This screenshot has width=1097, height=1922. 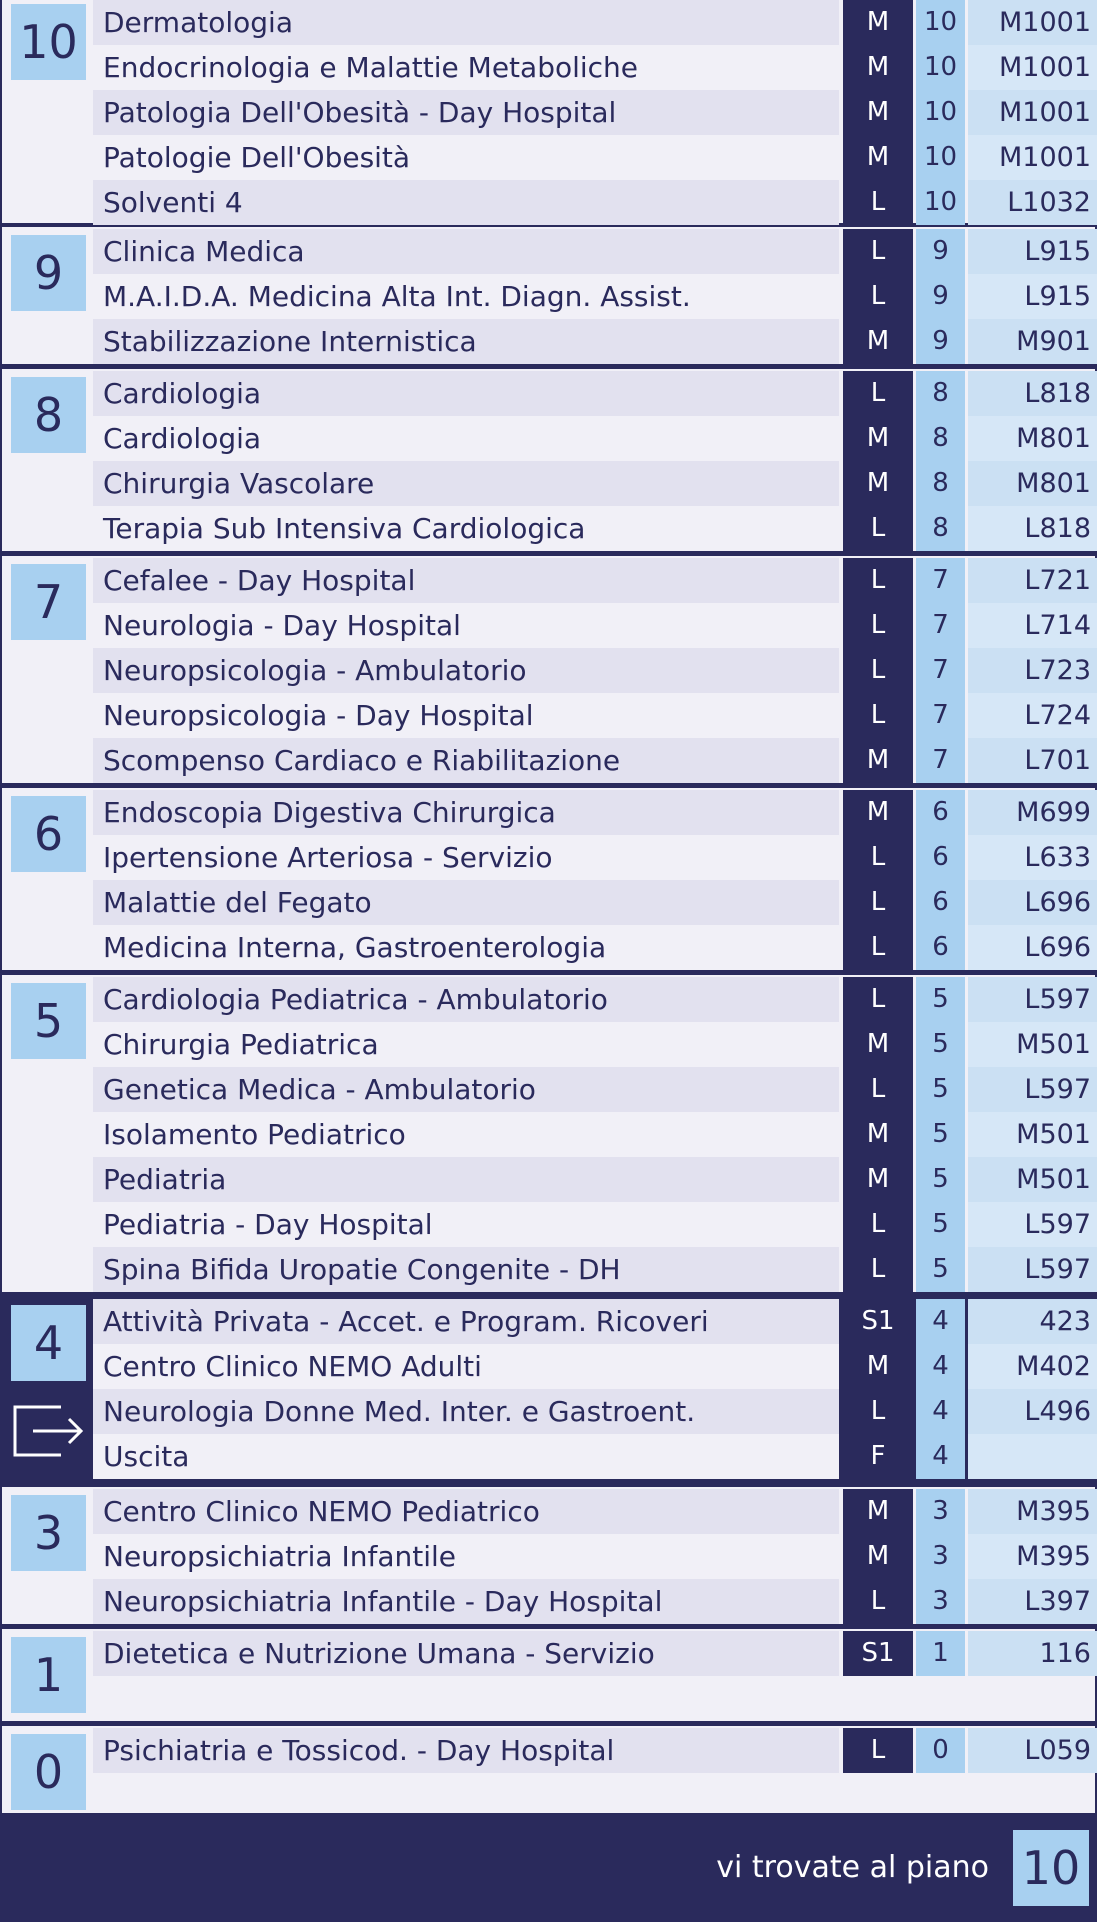 What do you see at coordinates (321, 1511) in the screenshot?
I see `department-name: Centro Clinico NEMO Pediatrico` at bounding box center [321, 1511].